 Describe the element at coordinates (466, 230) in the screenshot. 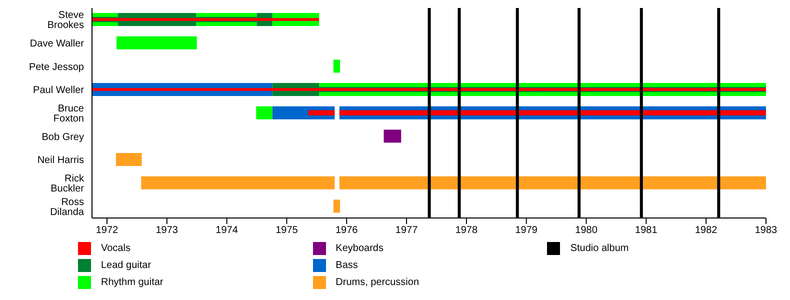

I see `x-tick-label: 1978` at that location.